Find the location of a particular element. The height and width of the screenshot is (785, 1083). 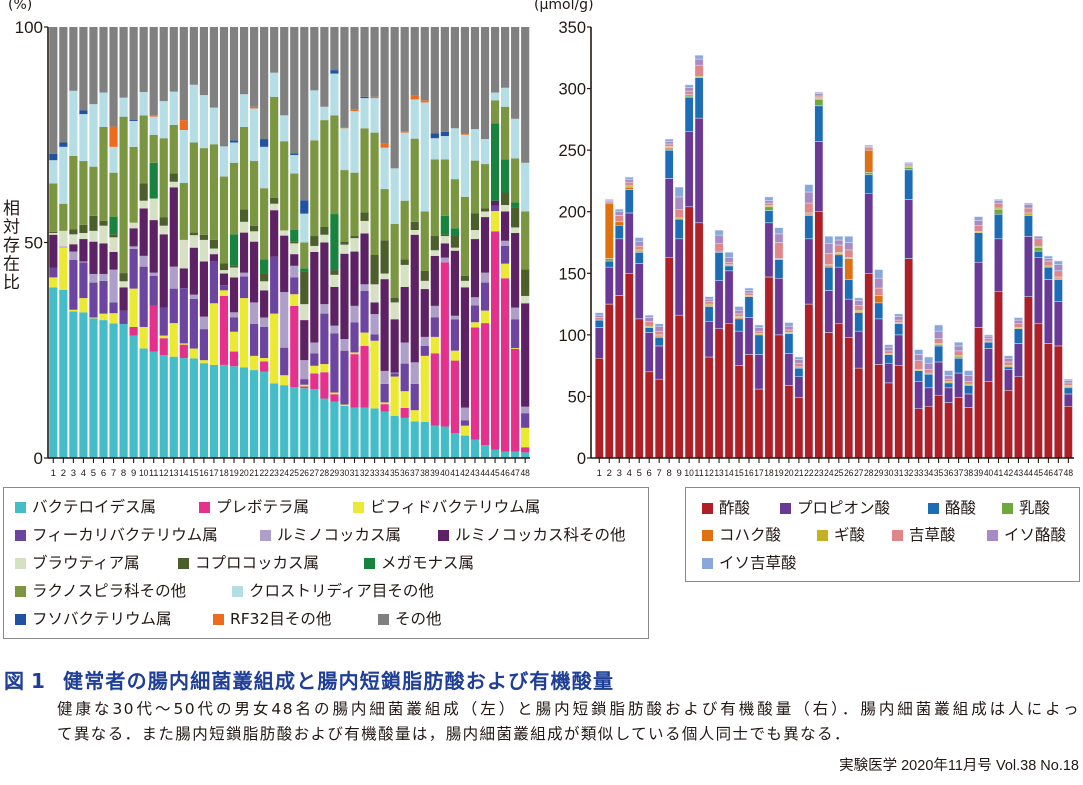

x-tick-label: 34 is located at coordinates (384, 473).